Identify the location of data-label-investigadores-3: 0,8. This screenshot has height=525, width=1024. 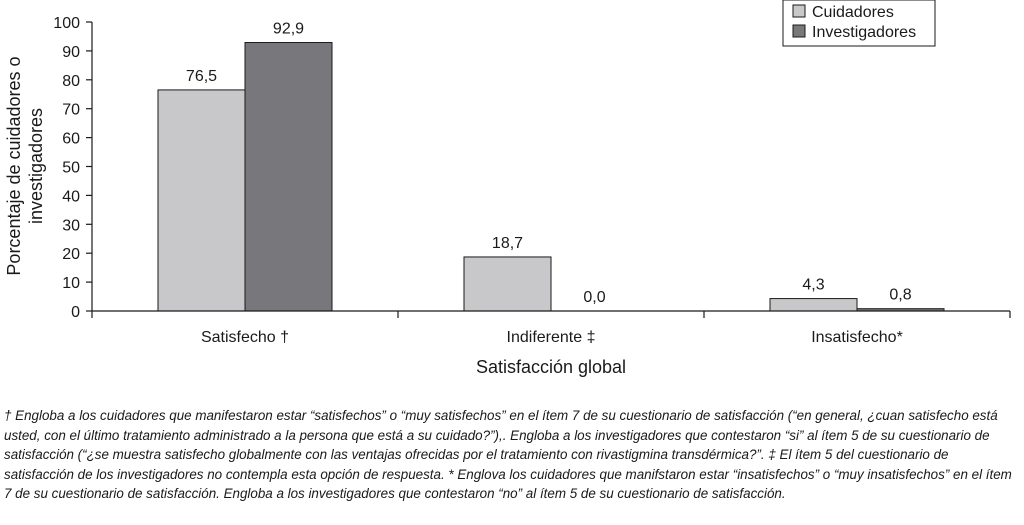
(900, 295).